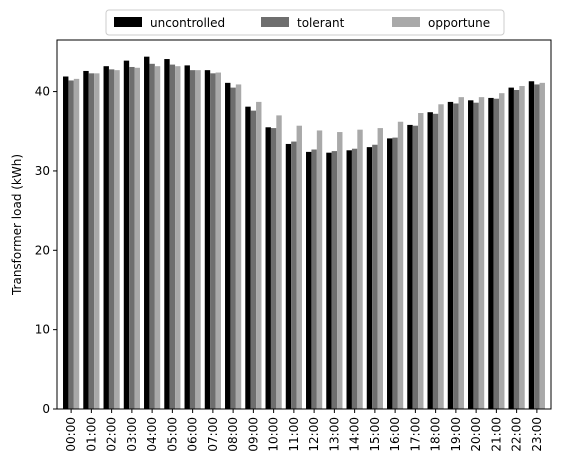 This screenshot has height=469, width=562. I want to click on x-tick-label: 10:00, so click(274, 434).